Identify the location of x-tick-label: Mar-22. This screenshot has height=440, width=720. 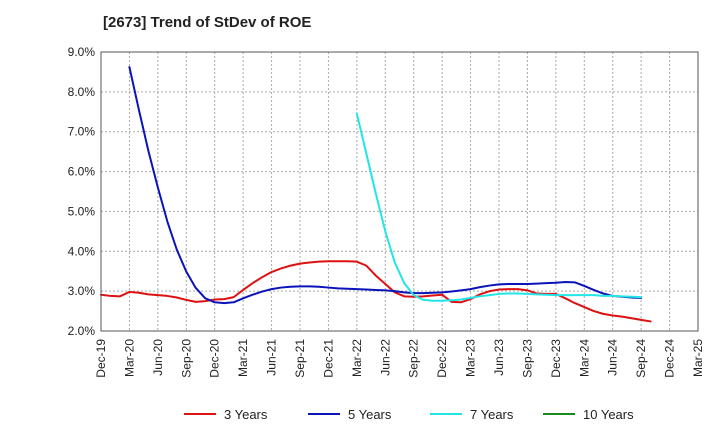
(357, 358).